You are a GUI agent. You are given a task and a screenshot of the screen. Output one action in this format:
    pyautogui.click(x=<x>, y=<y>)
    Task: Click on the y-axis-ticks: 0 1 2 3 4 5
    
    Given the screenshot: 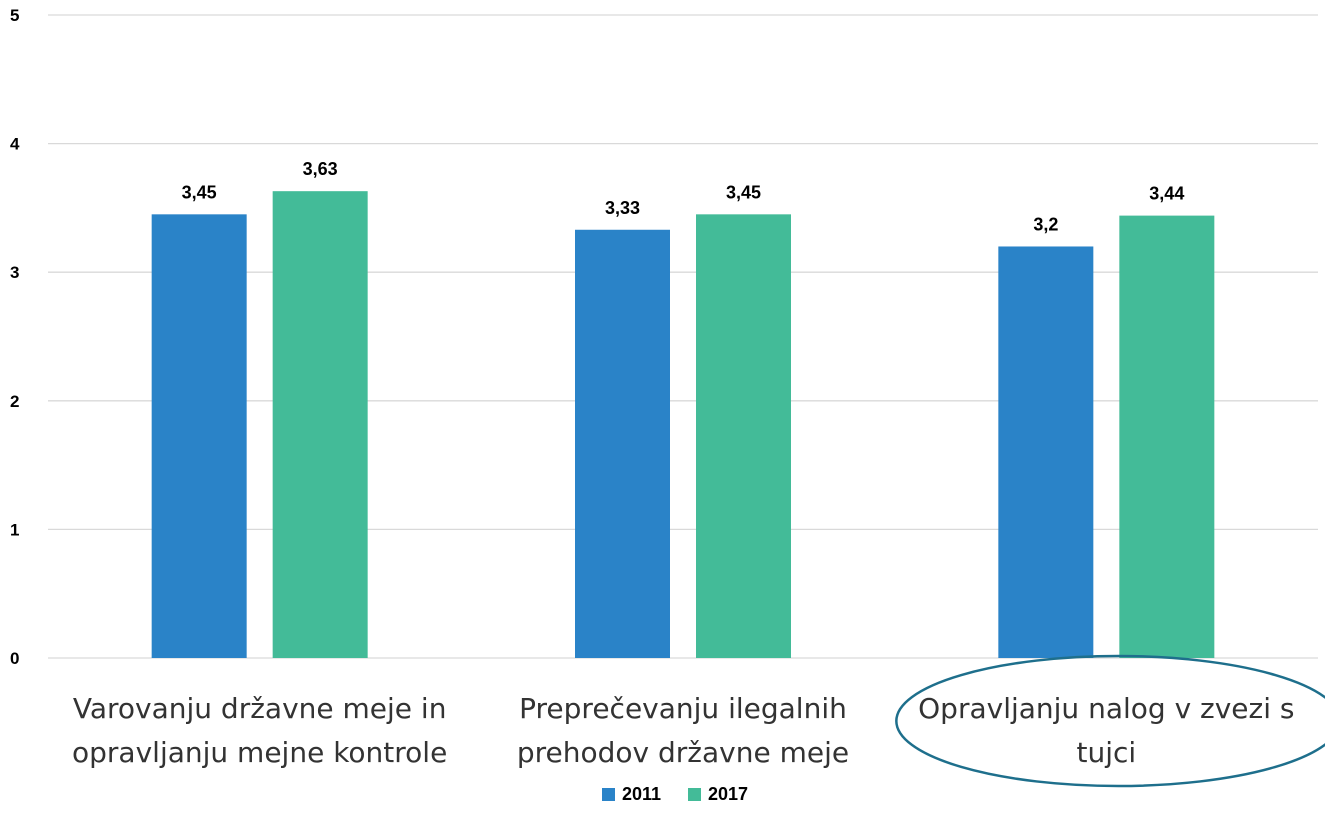 What is the action you would take?
    pyautogui.click(x=15, y=337)
    